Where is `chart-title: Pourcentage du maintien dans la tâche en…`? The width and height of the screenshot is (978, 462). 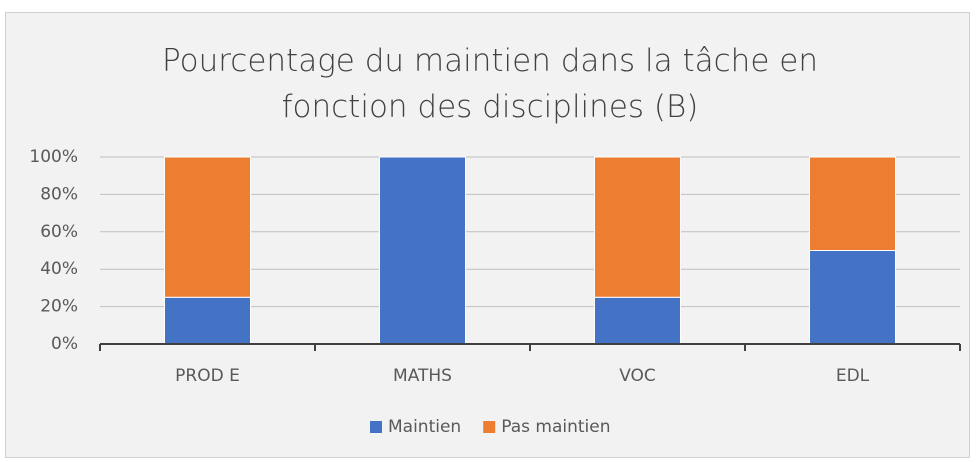
chart-title: Pourcentage du maintien dans la tâche en… is located at coordinates (490, 84).